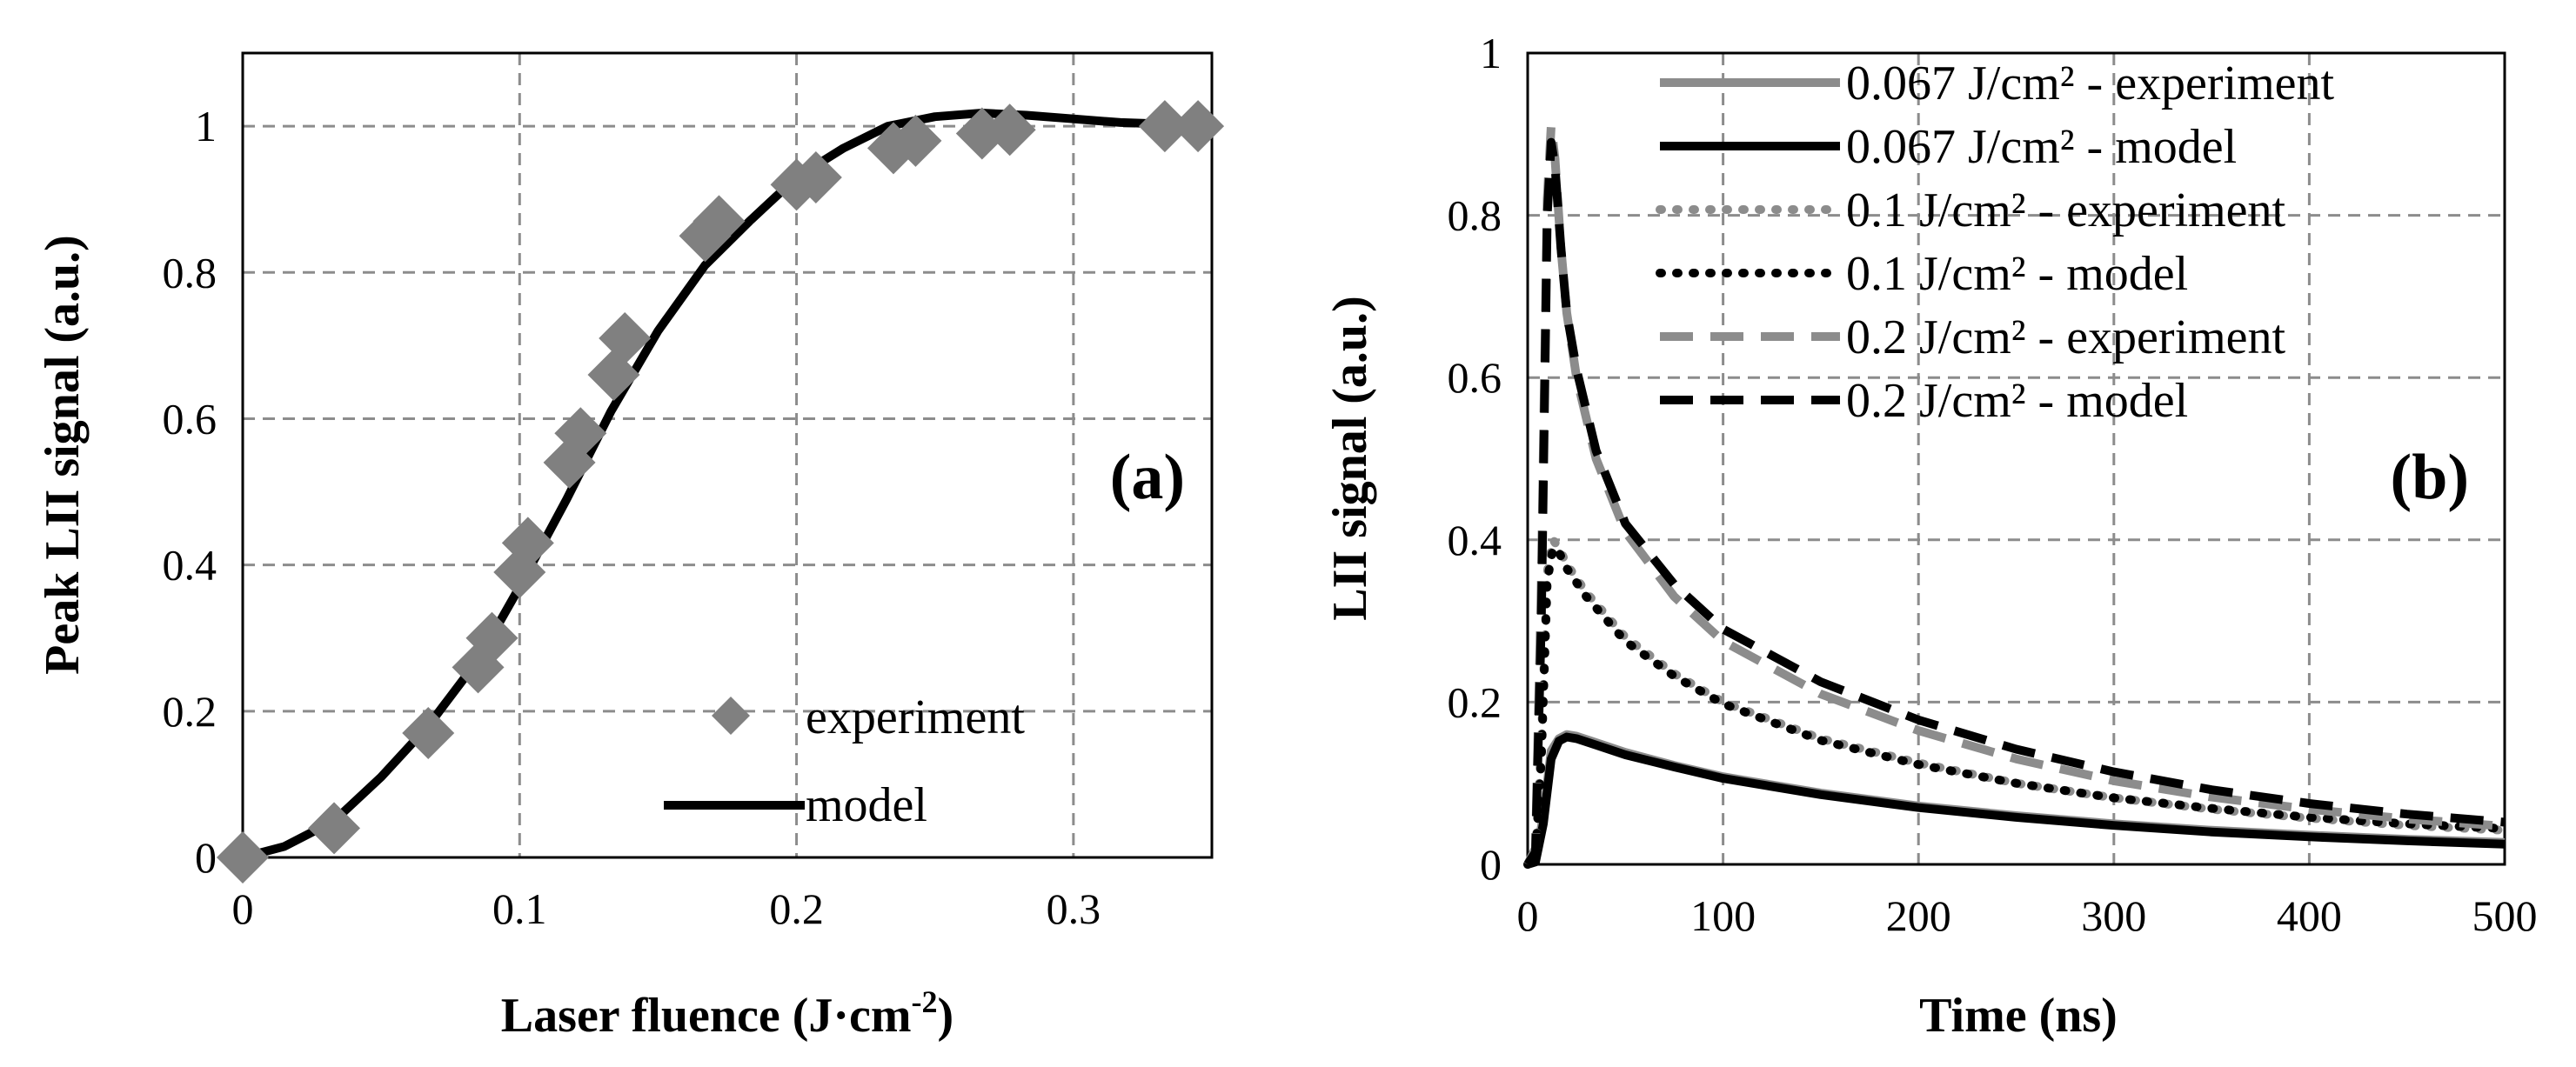 This screenshot has height=1067, width=2576. I want to click on panel-b-y-tick-label: 0.6, so click(1475, 377).